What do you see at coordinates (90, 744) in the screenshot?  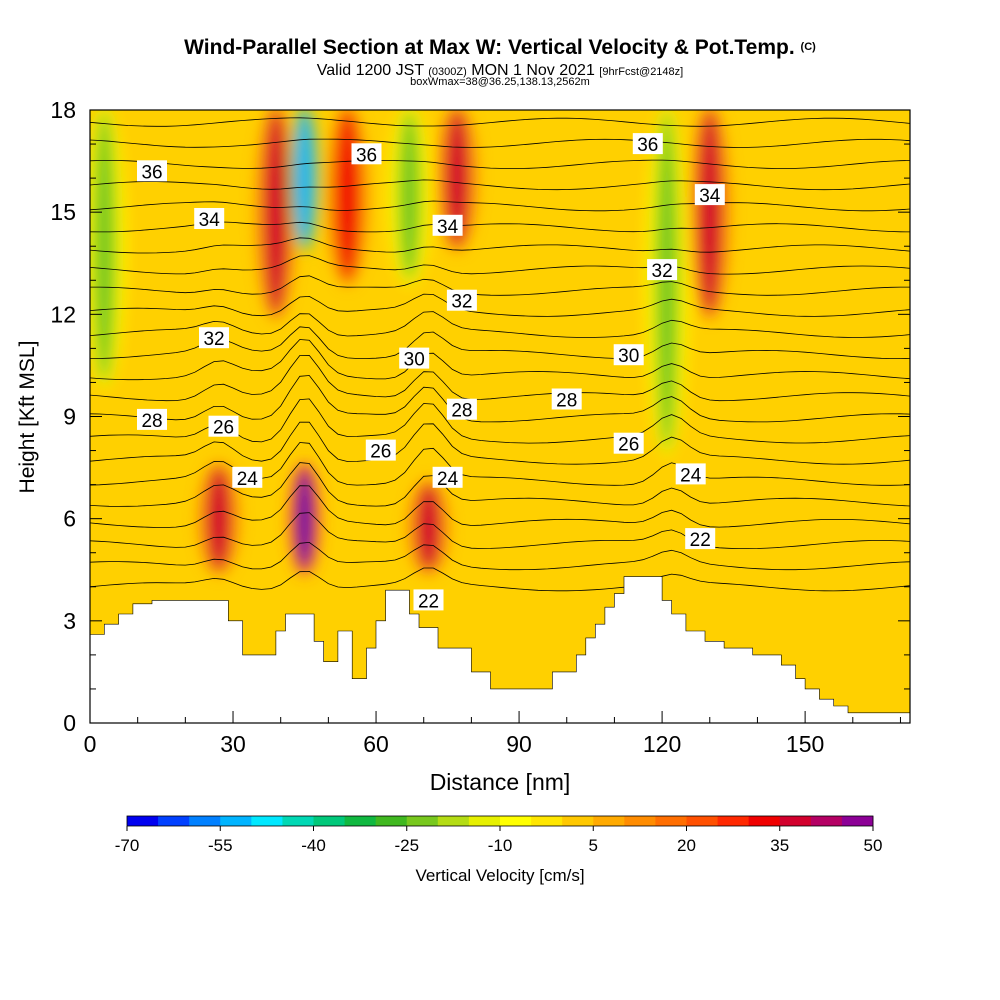 I see `x-tick-label: 0` at bounding box center [90, 744].